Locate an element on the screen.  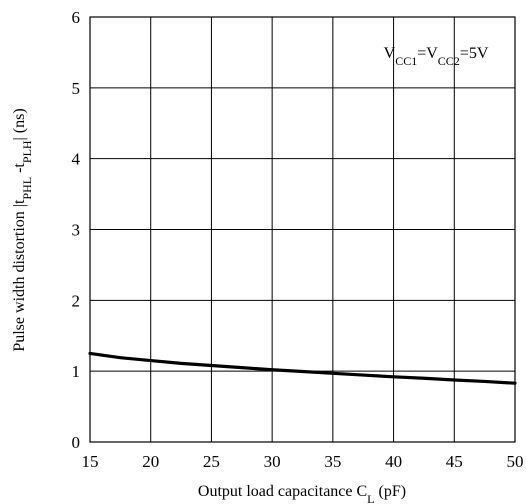
y-tick-label: 2 is located at coordinates (76, 300).